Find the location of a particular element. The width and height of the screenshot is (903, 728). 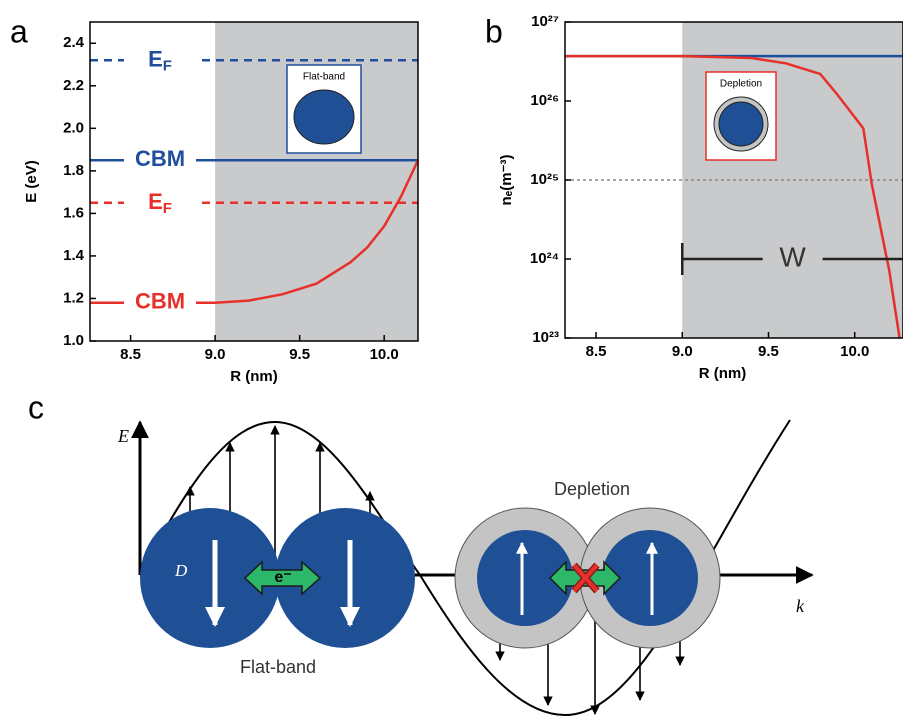

panel-label: b is located at coordinates (494, 31).